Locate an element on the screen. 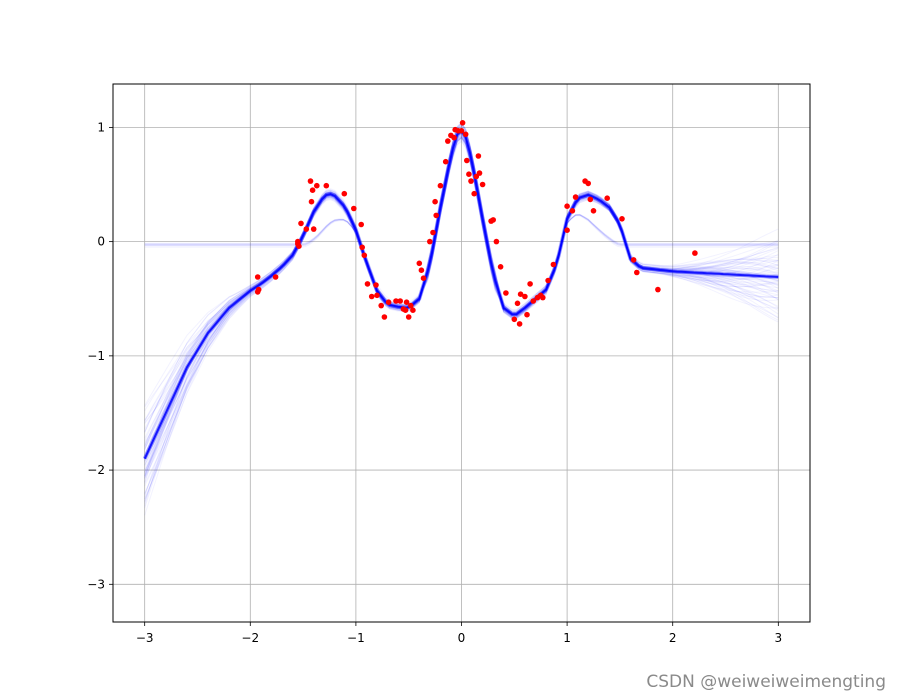 This screenshot has width=900, height=700. x-tick-label: 2 is located at coordinates (673, 638).